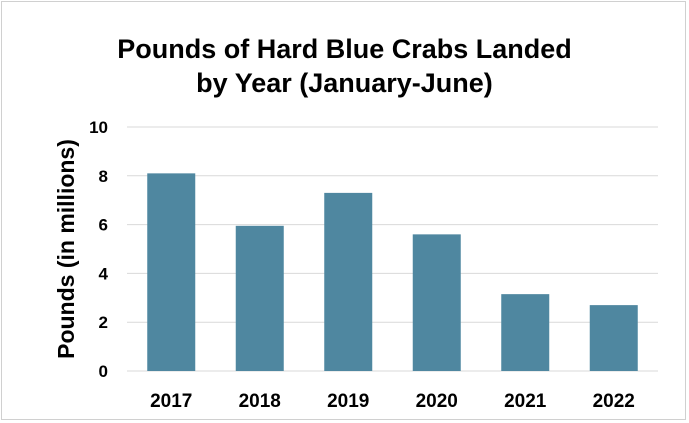 Image resolution: width=689 pixels, height=423 pixels. I want to click on bar-2020, so click(436, 302).